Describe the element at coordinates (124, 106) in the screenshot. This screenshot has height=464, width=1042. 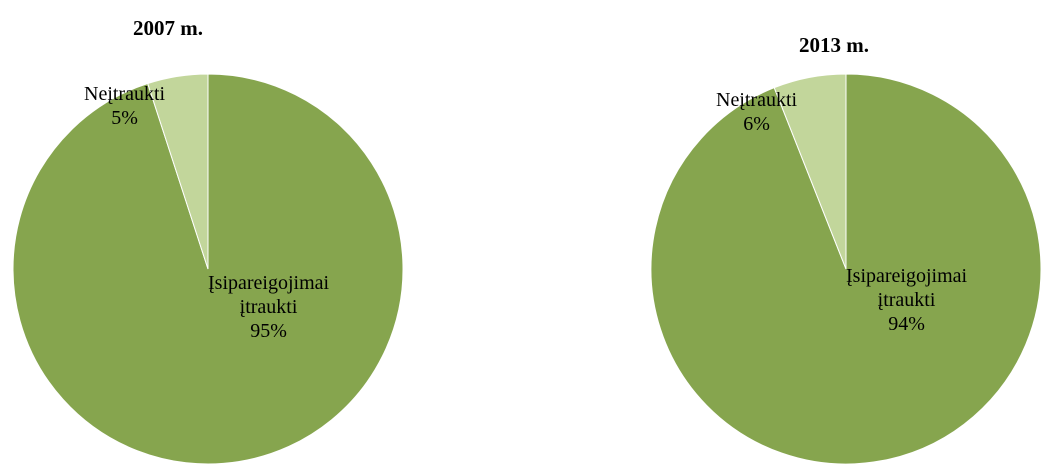
I see `slice-label-excluded: Neįtraukti 5%` at that location.